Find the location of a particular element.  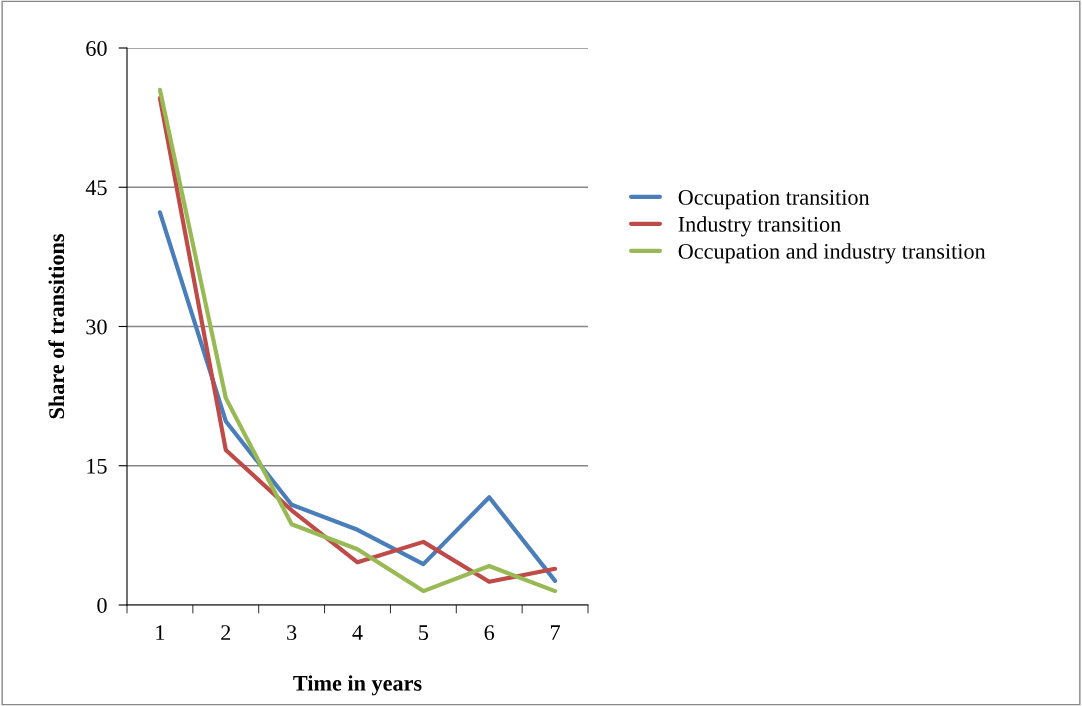

legend-label: Occupation transition is located at coordinates (774, 199).